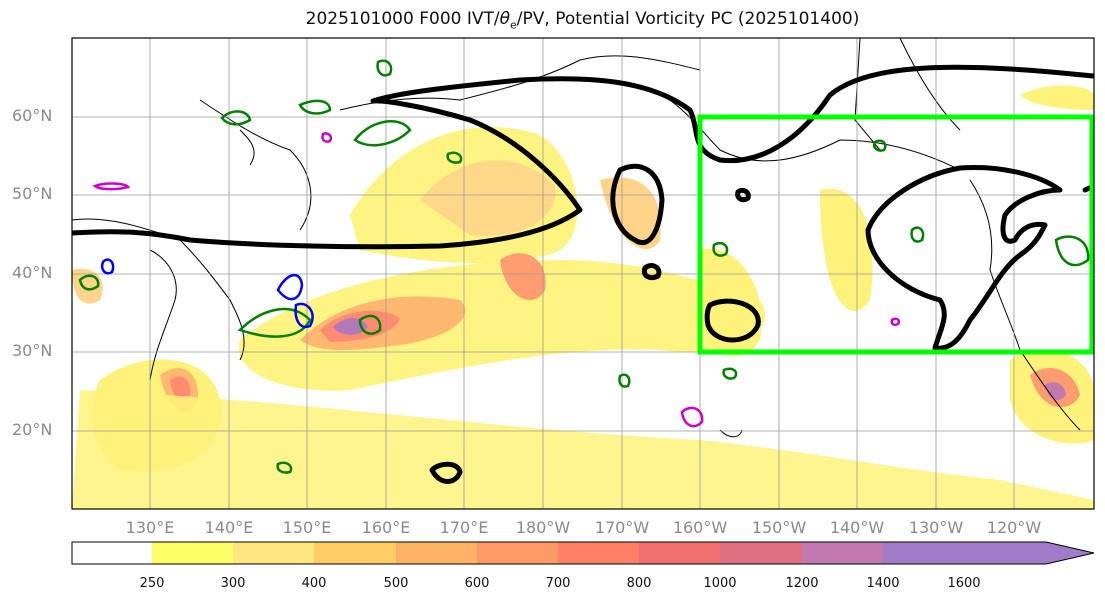 Image resolution: width=1105 pixels, height=603 pixels. I want to click on cb-box-extend, so click(1029, 553).